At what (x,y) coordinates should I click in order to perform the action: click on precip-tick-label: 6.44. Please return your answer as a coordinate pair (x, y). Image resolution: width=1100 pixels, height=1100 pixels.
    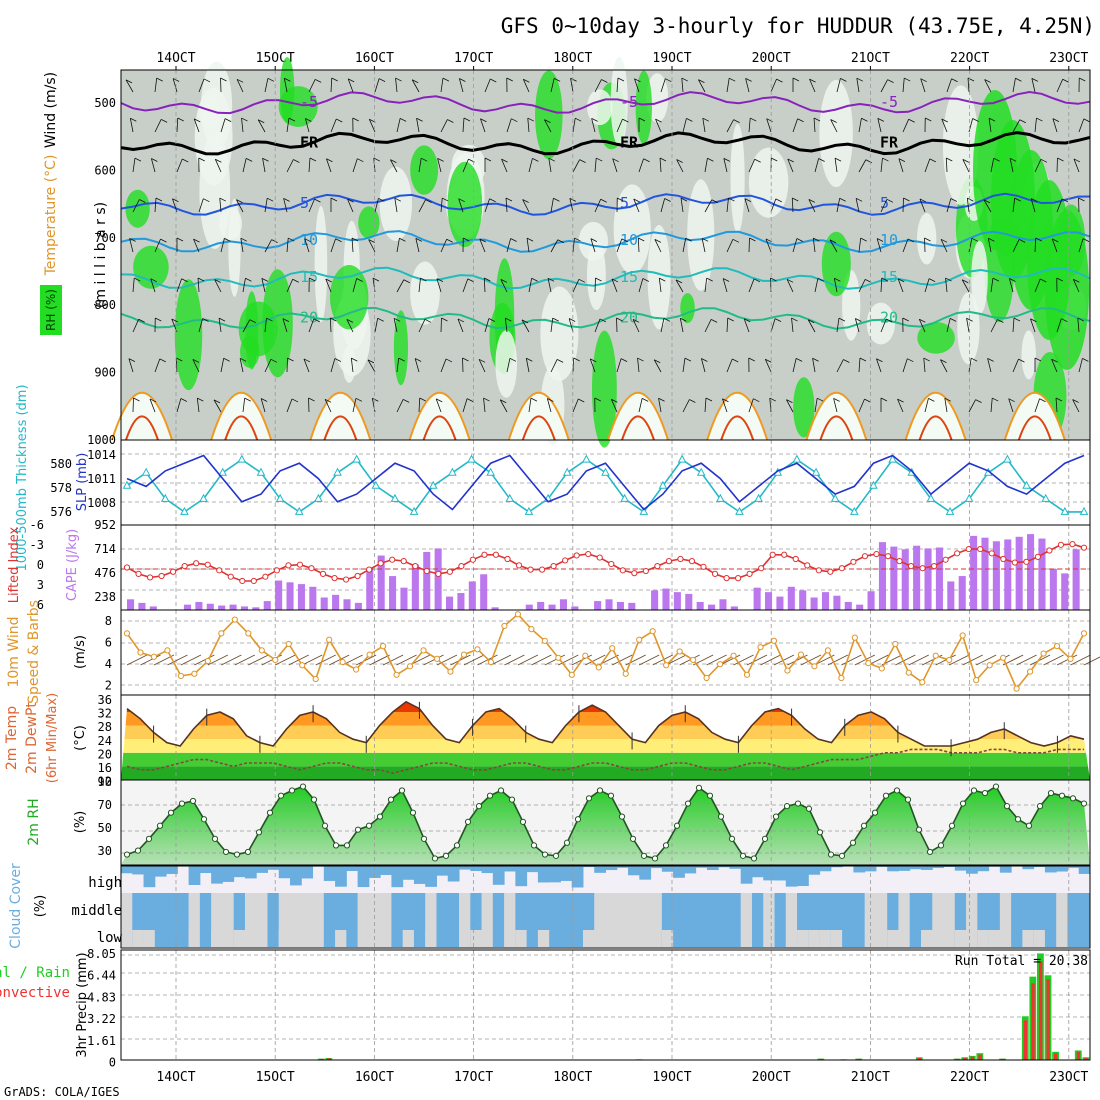
    Looking at the image, I should click on (101, 976).